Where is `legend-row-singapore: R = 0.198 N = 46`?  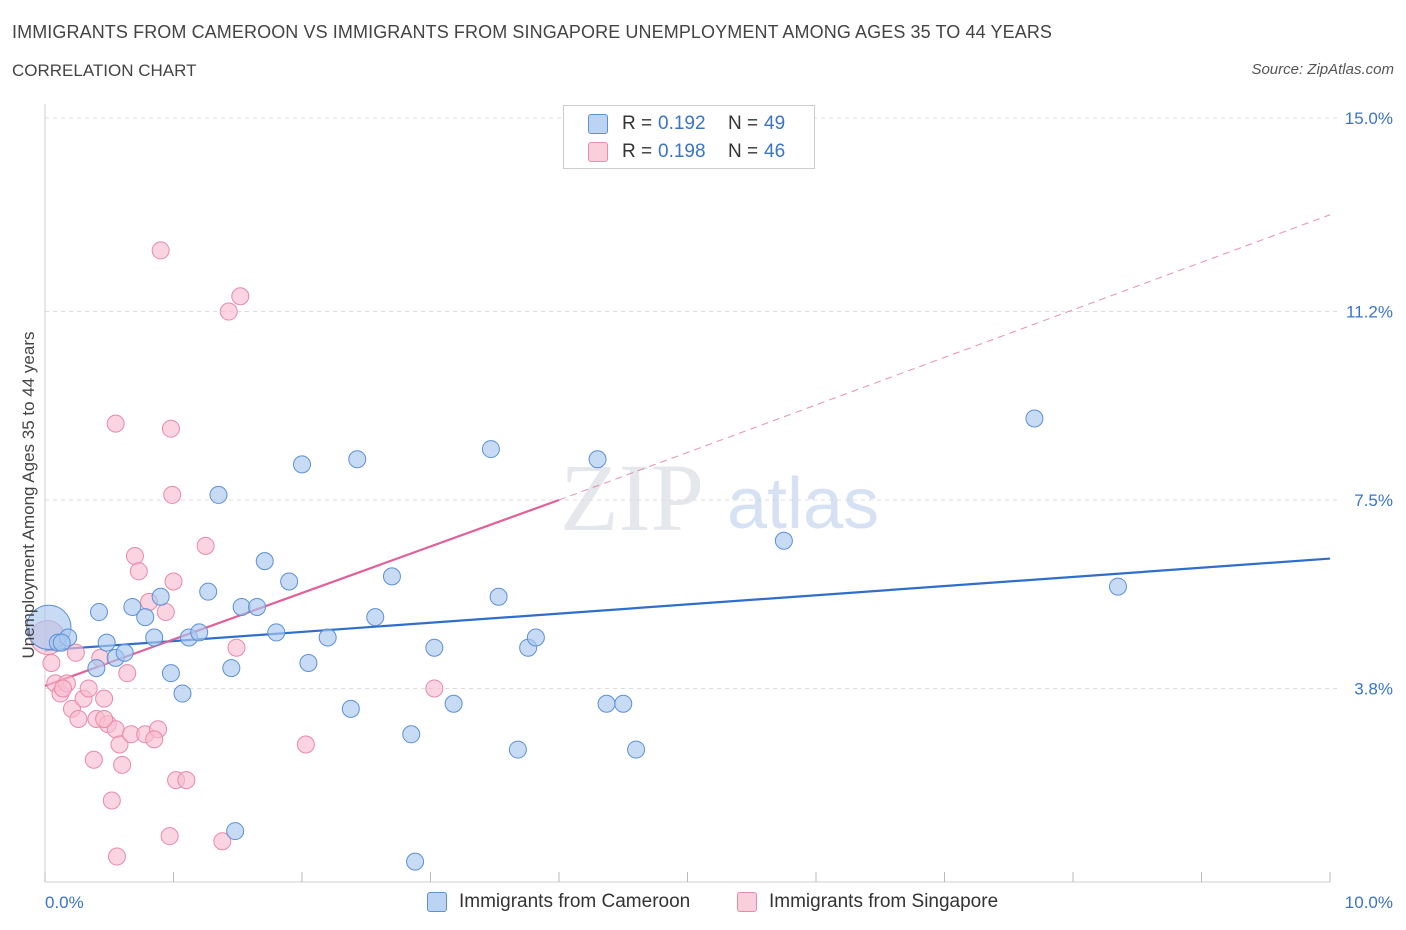
legend-row-singapore: R = 0.198 N = 46 is located at coordinates (686, 152).